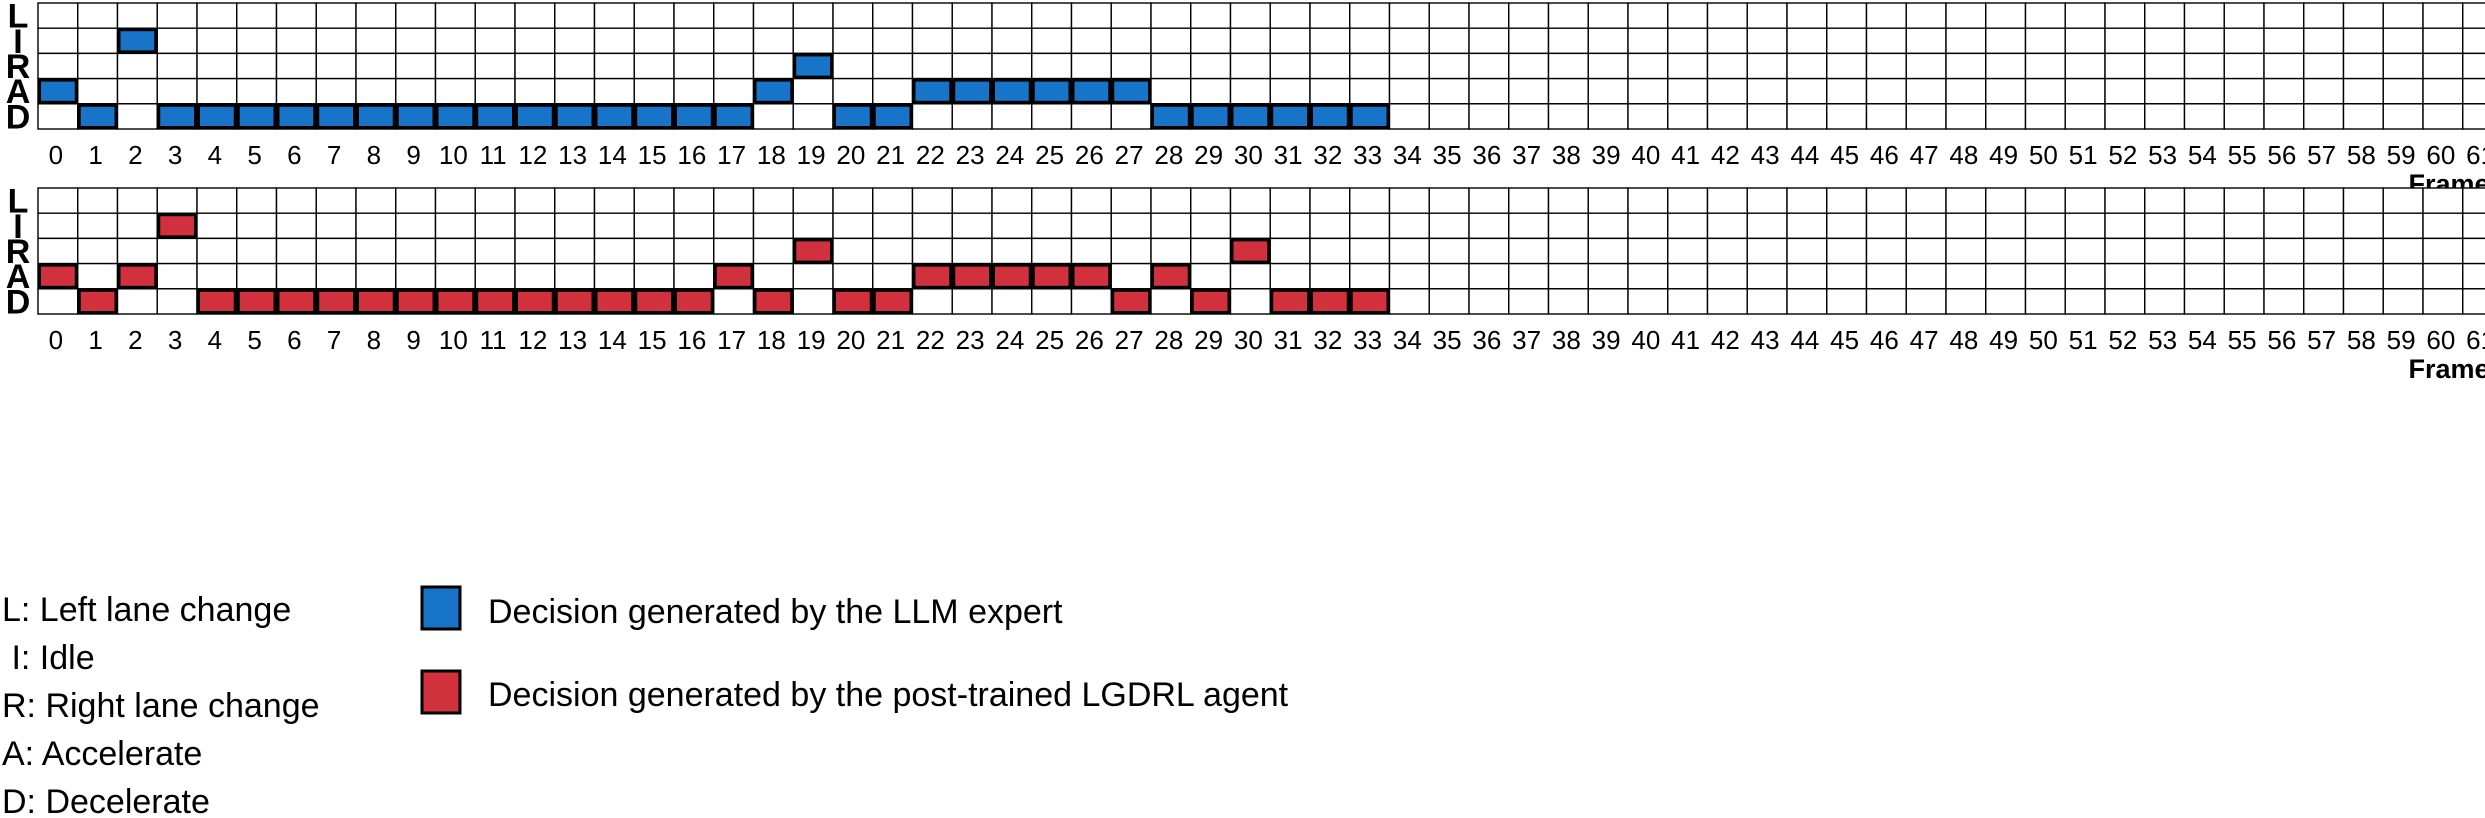 The width and height of the screenshot is (2485, 818). Describe the element at coordinates (1089, 340) in the screenshot. I see `lgdrl-tick-label: 26` at that location.